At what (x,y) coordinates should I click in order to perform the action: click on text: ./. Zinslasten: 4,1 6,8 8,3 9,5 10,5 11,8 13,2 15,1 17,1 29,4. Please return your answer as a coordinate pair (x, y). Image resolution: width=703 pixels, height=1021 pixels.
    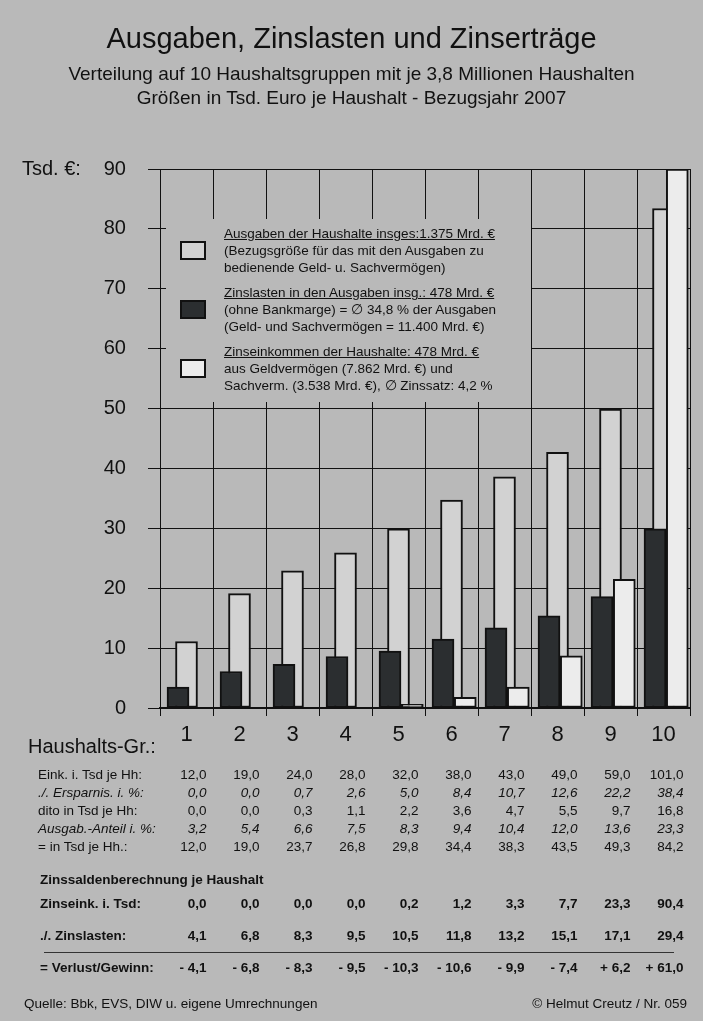
    Looking at the image, I should click on (362, 935).